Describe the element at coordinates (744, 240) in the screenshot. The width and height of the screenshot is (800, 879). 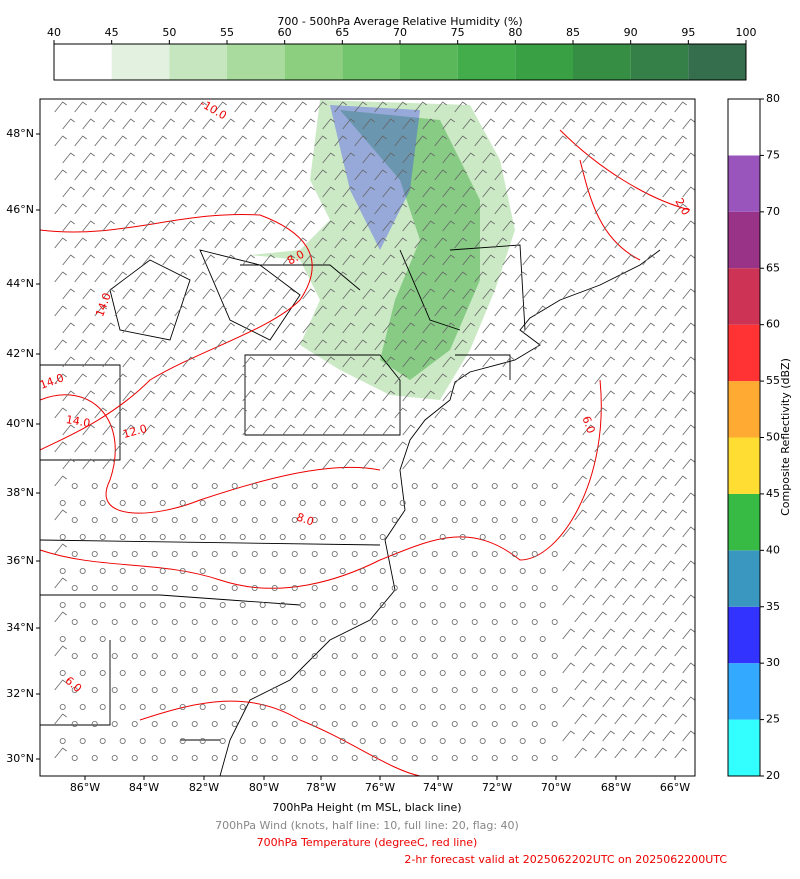
I see `colorbar-segment` at that location.